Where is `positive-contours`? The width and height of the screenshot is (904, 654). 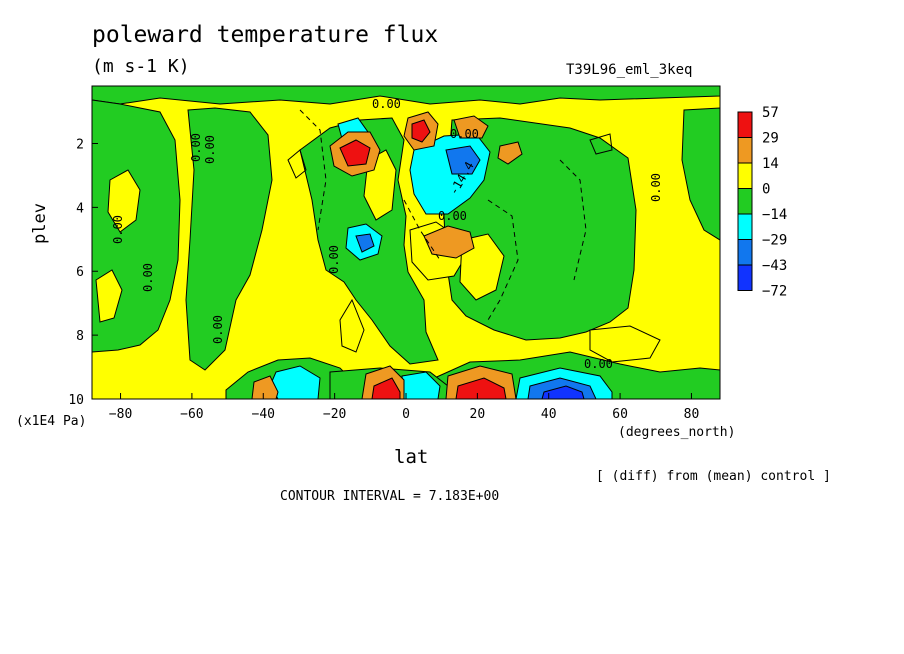 positive-contours is located at coordinates (450, 243).